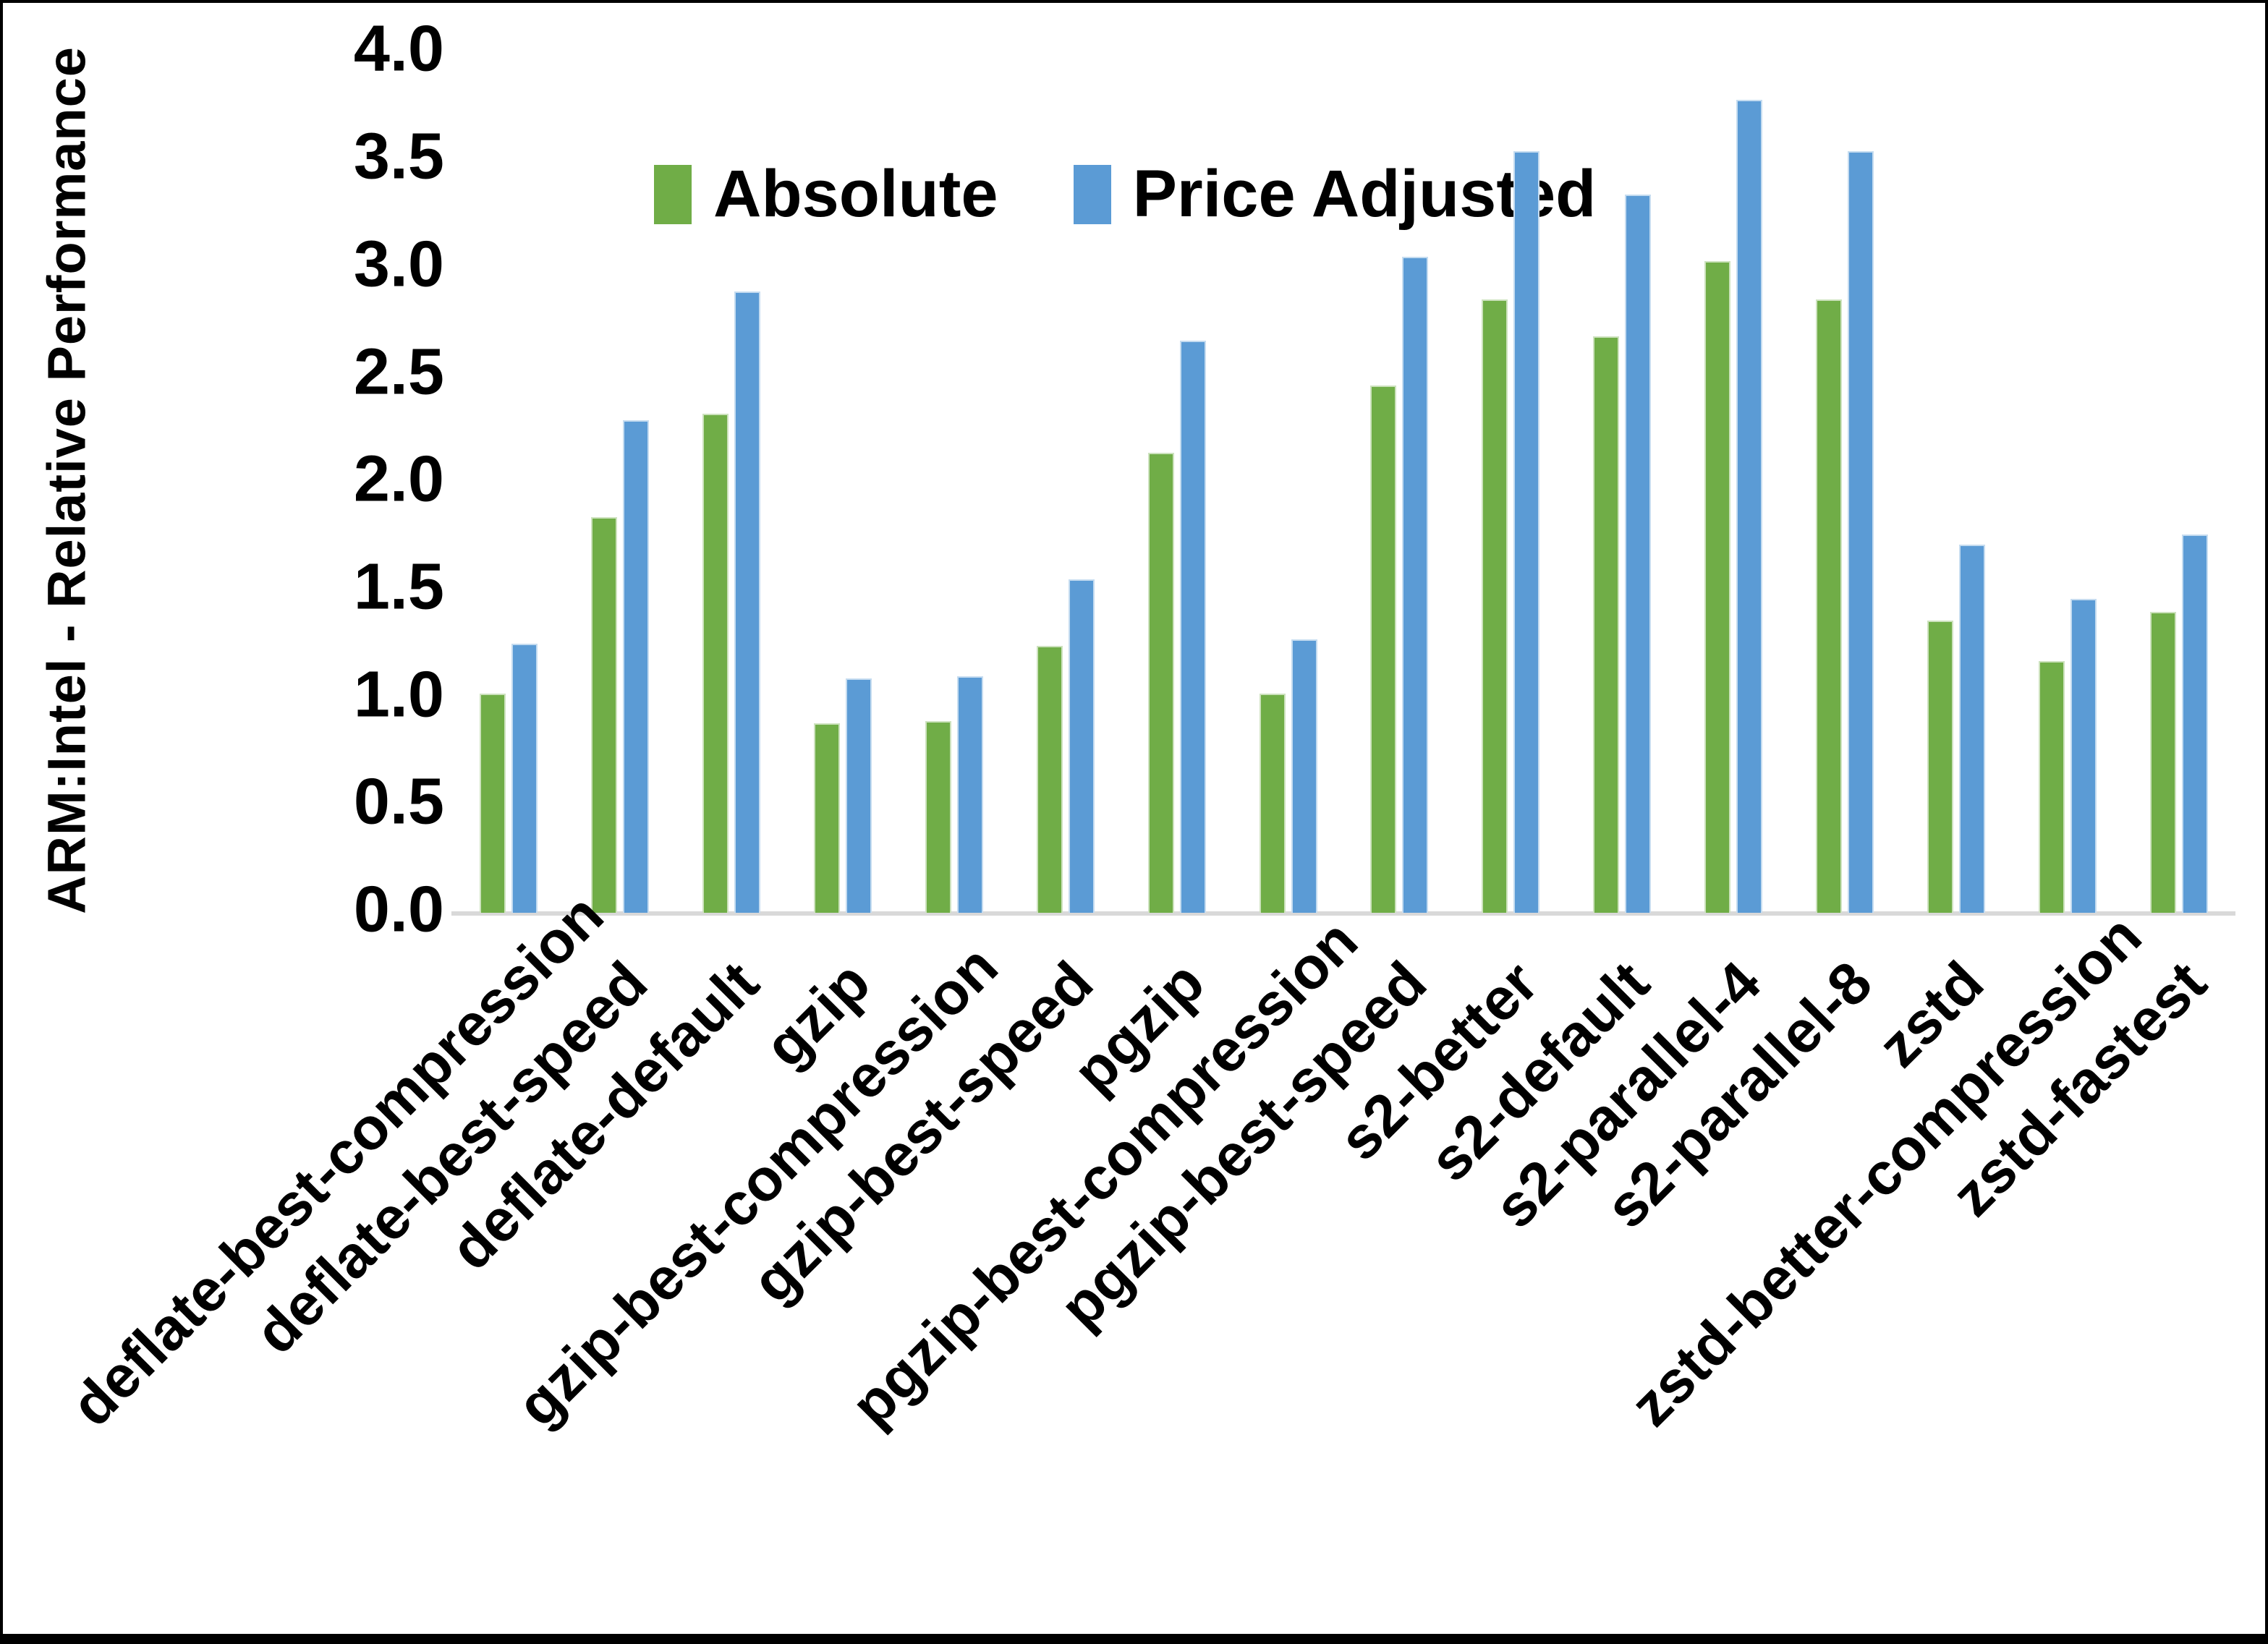 The width and height of the screenshot is (2268, 1644). Describe the element at coordinates (66, 480) in the screenshot. I see `y-axis-title: ARM:Intel - Relative Performance` at that location.